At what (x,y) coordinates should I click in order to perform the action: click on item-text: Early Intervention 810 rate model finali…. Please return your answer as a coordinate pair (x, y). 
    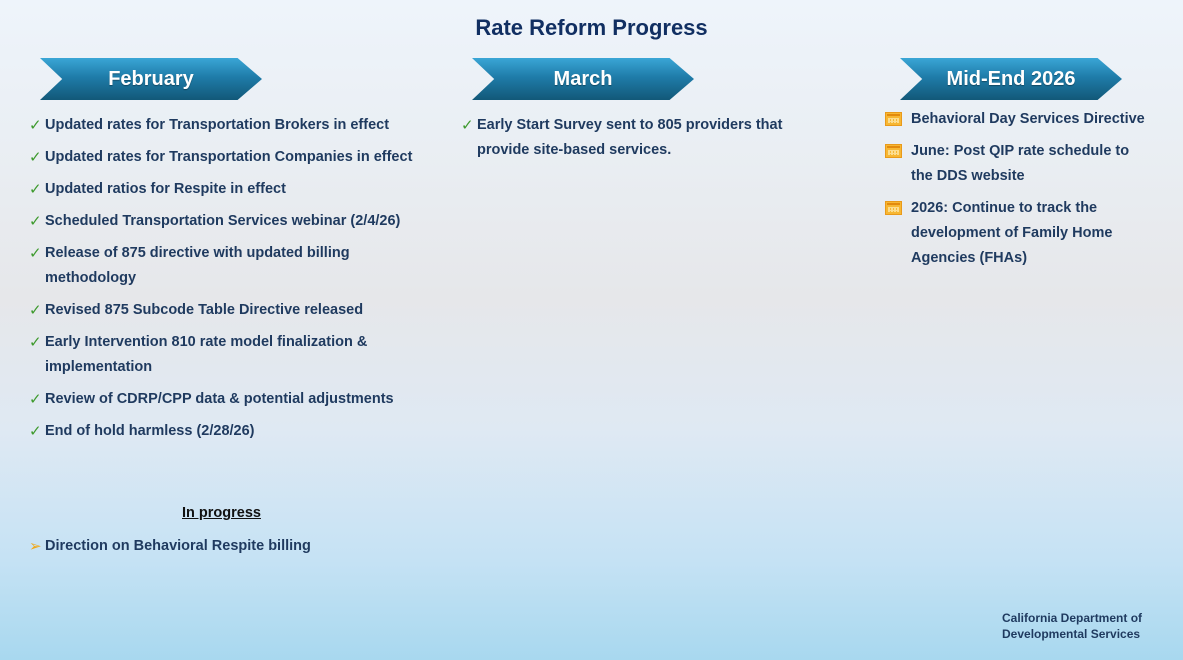
    Looking at the image, I should click on (206, 354).